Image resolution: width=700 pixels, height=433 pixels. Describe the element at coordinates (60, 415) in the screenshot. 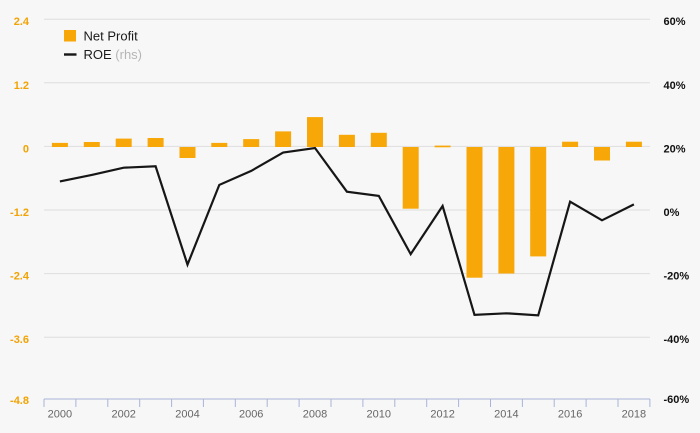

I see `svg-text: 2000` at that location.